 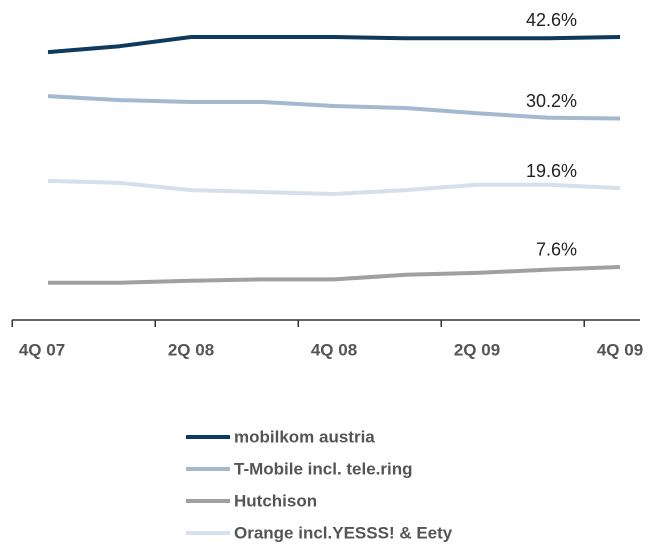 What do you see at coordinates (551, 101) in the screenshot?
I see `value-label: 30.2%` at bounding box center [551, 101].